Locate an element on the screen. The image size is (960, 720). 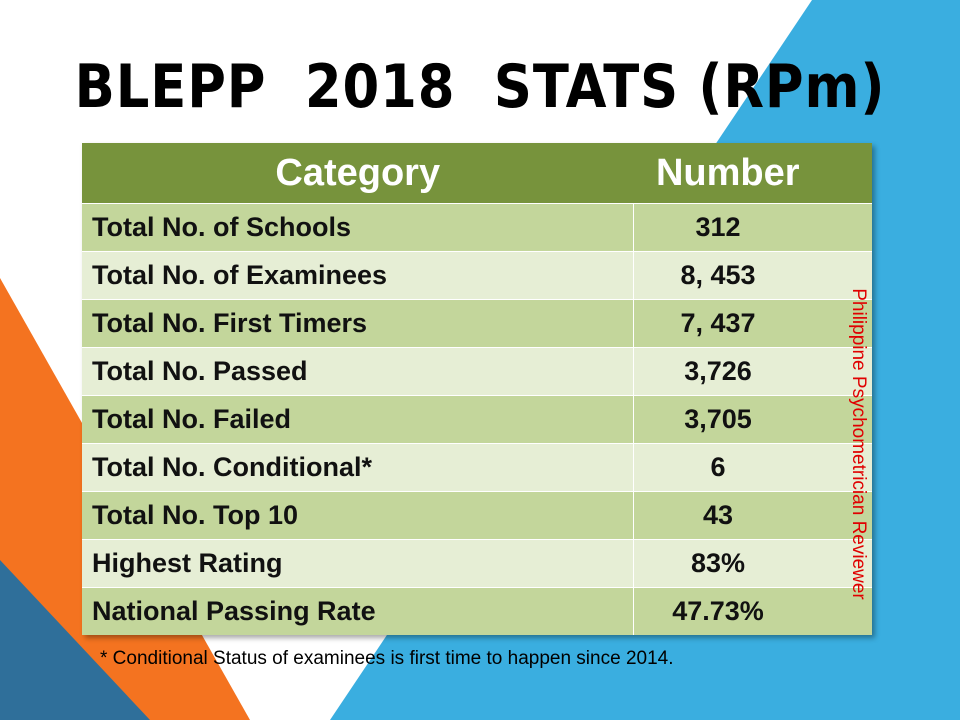
category-cell: Total No. of Schools is located at coordinates (358, 227).